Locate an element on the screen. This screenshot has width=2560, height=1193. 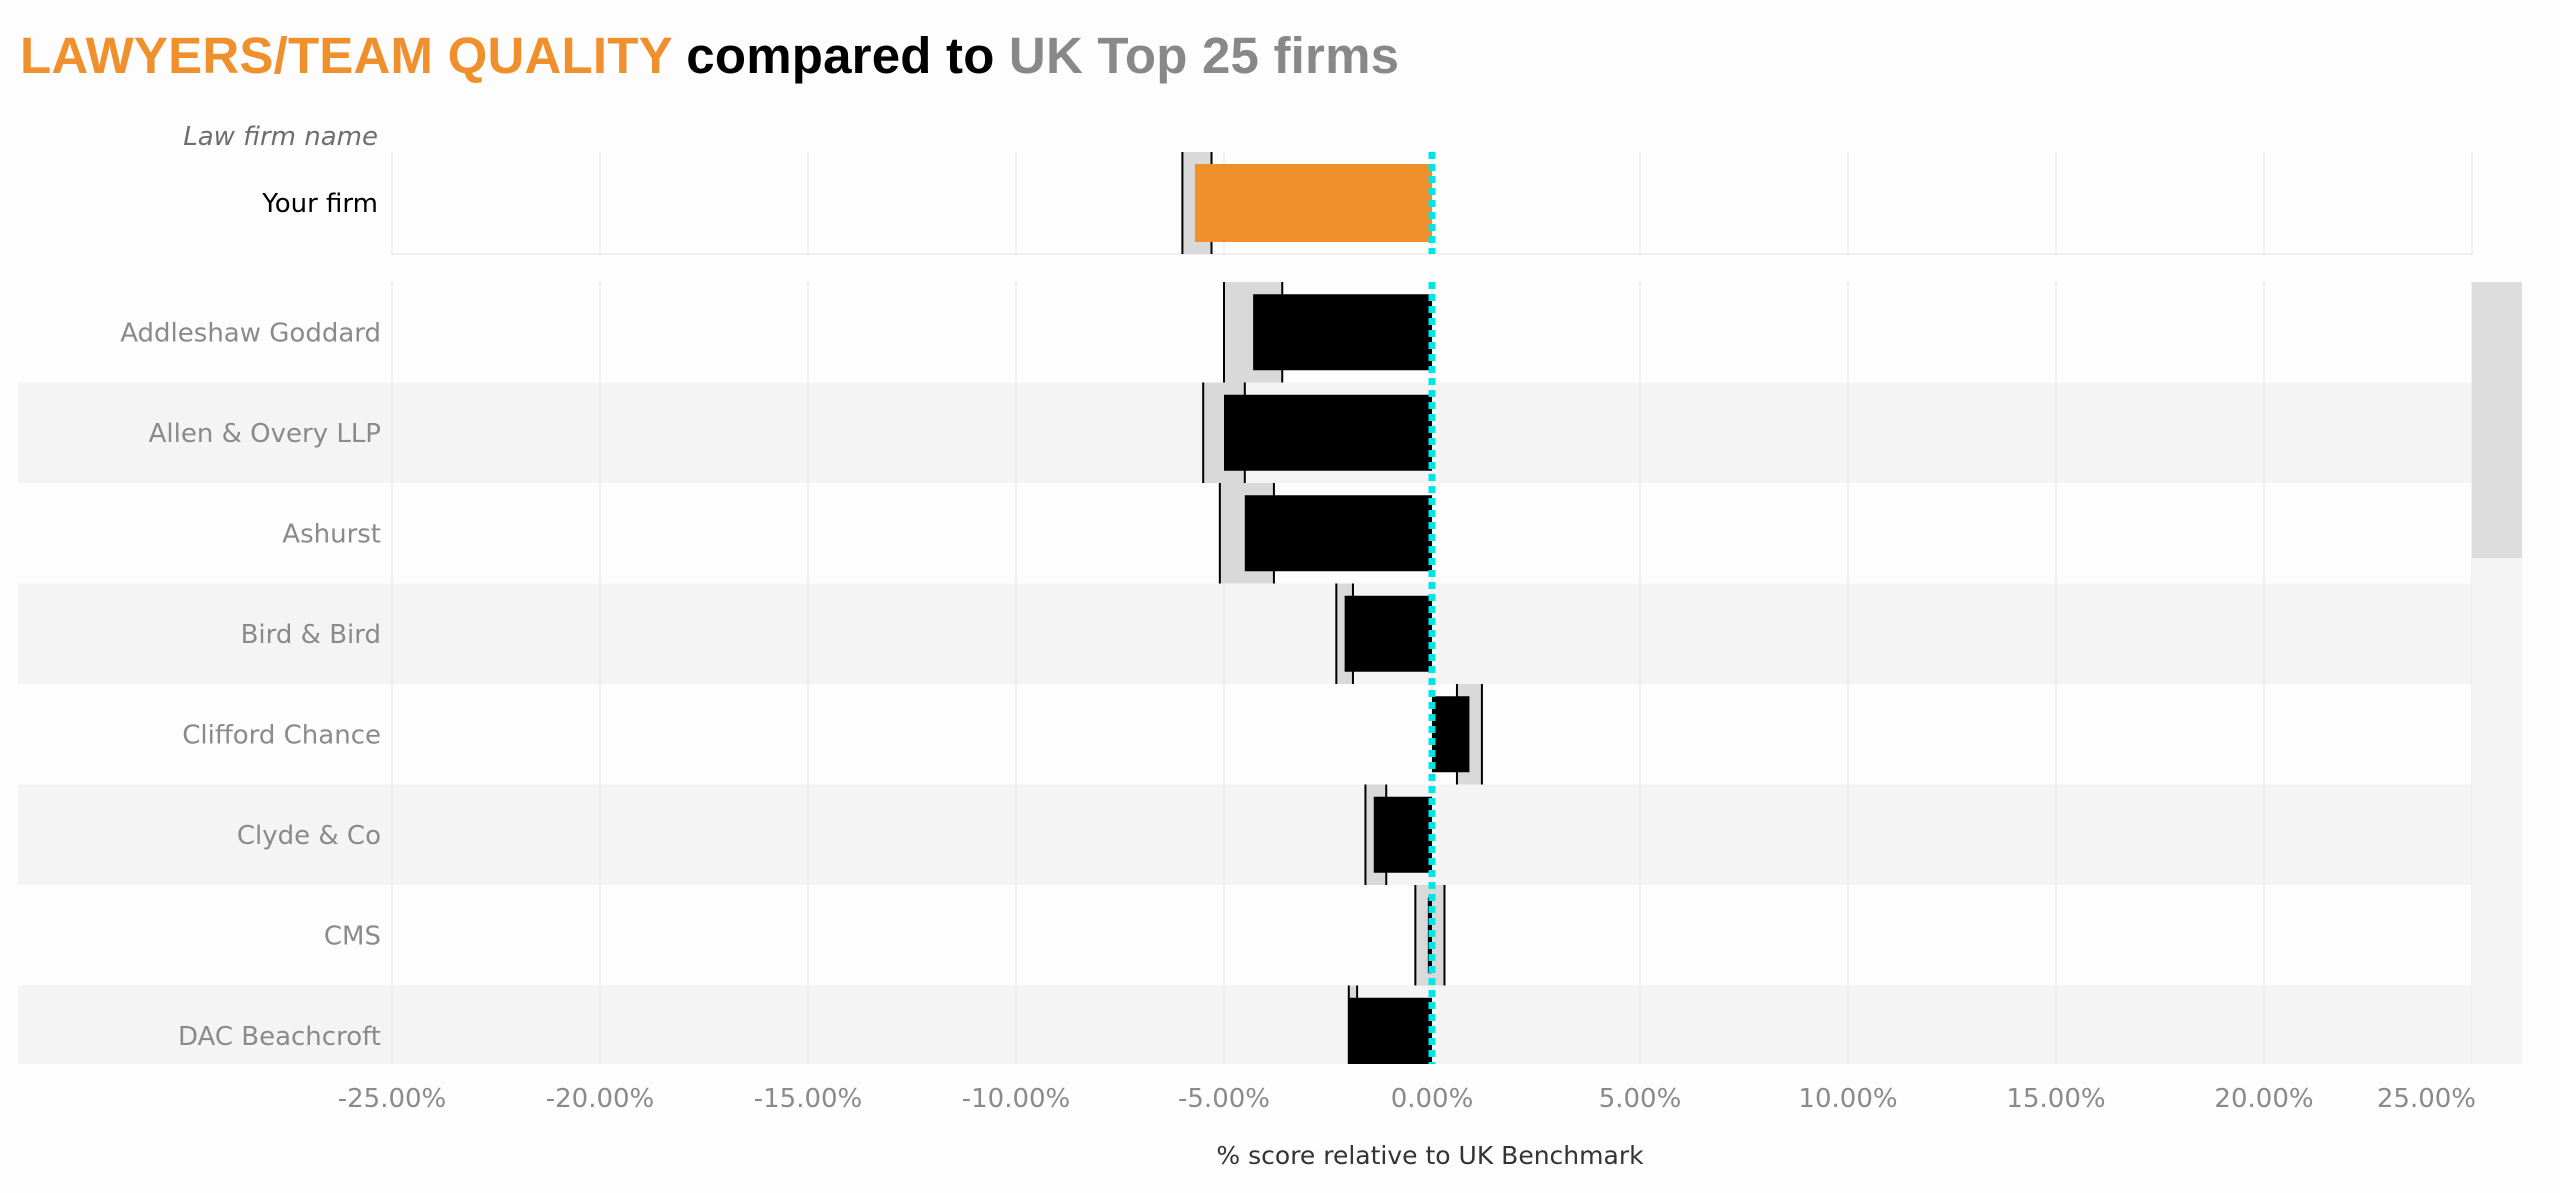
x-tick-label: 20.00% is located at coordinates (2263, 1099).